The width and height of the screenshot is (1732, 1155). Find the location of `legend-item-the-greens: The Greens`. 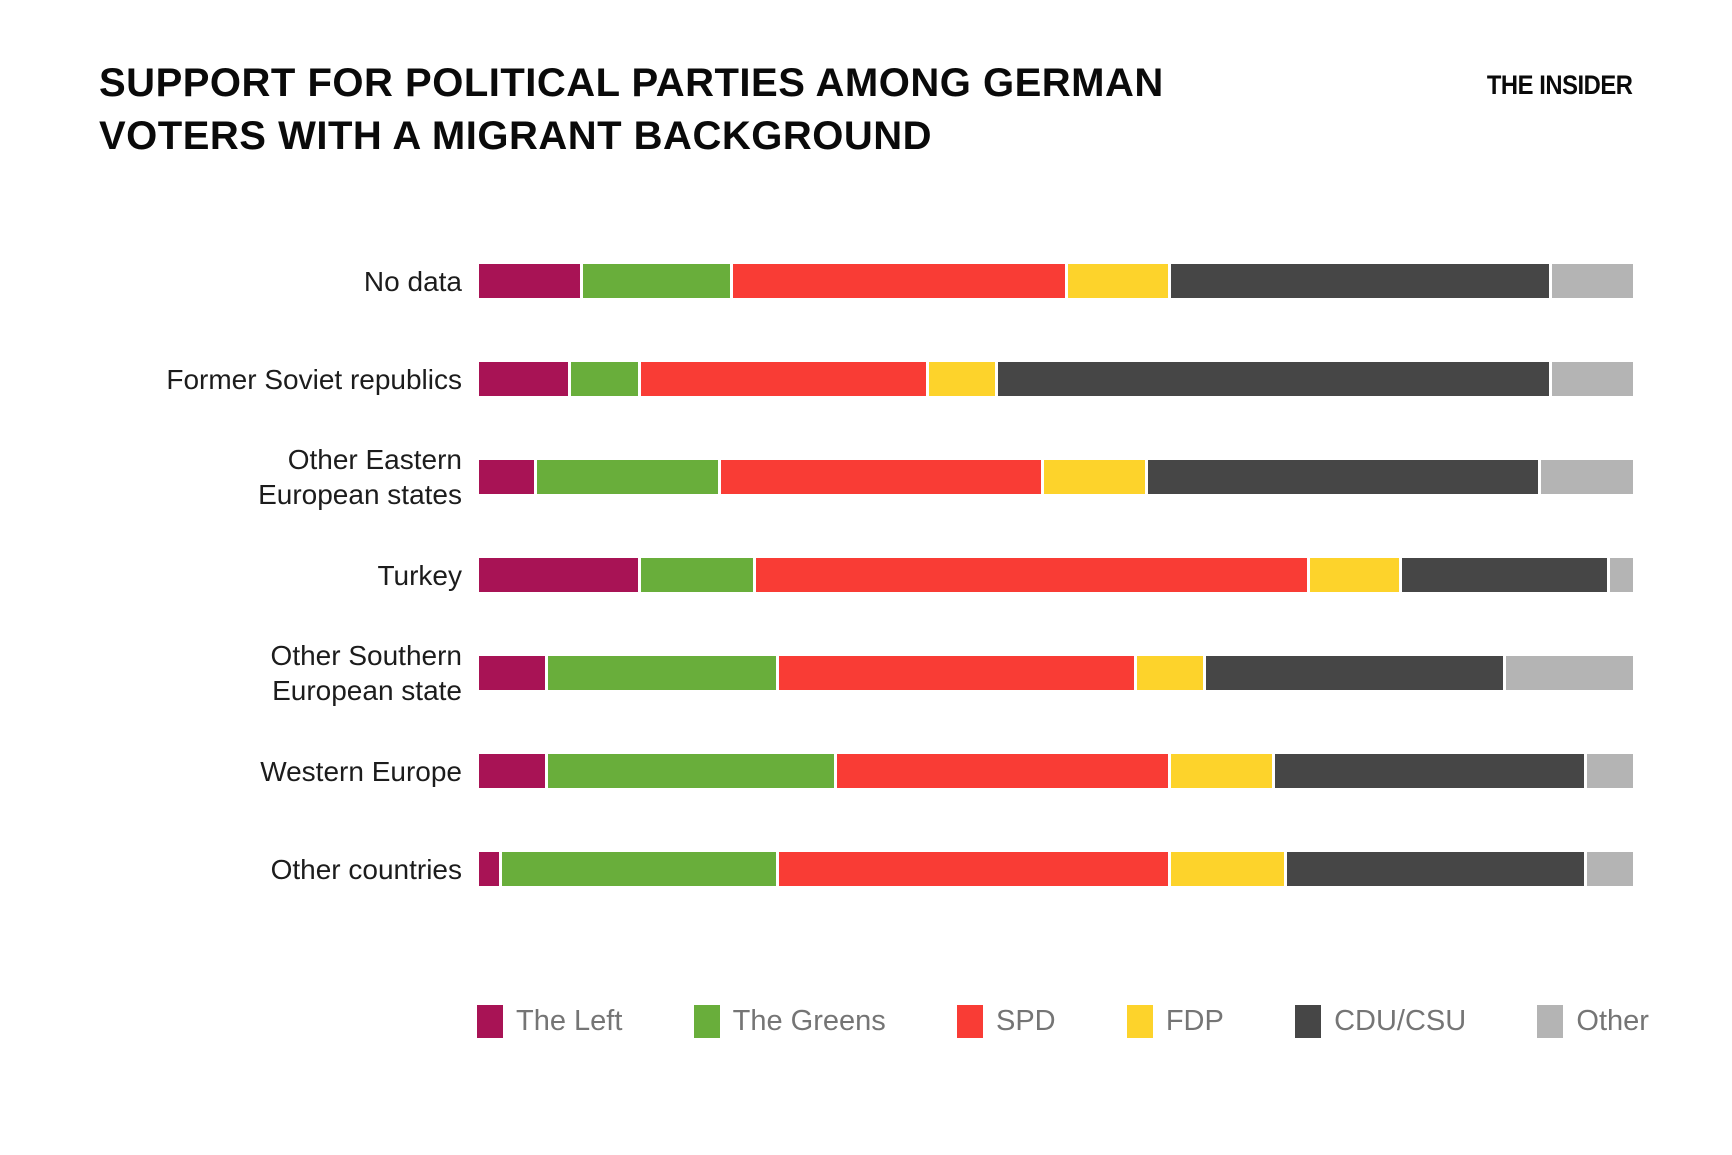

legend-item-the-greens: The Greens is located at coordinates (789, 1021).